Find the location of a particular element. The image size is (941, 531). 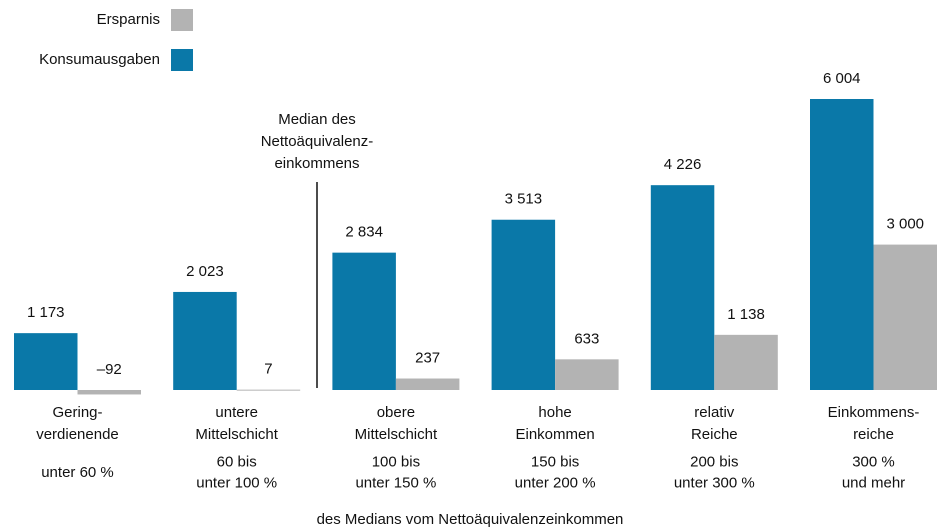

range-label: unter 300 % is located at coordinates (714, 482).